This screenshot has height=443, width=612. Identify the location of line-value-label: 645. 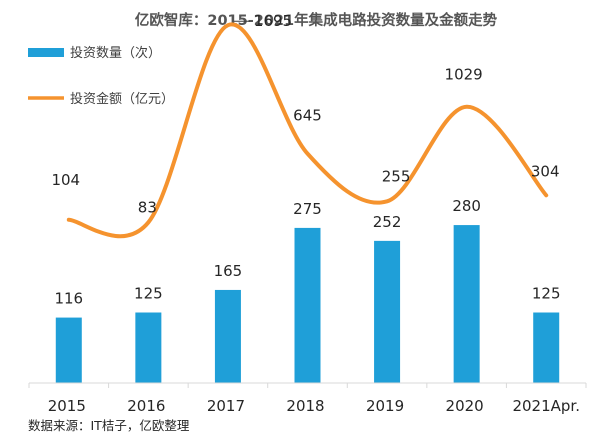
(307, 116).